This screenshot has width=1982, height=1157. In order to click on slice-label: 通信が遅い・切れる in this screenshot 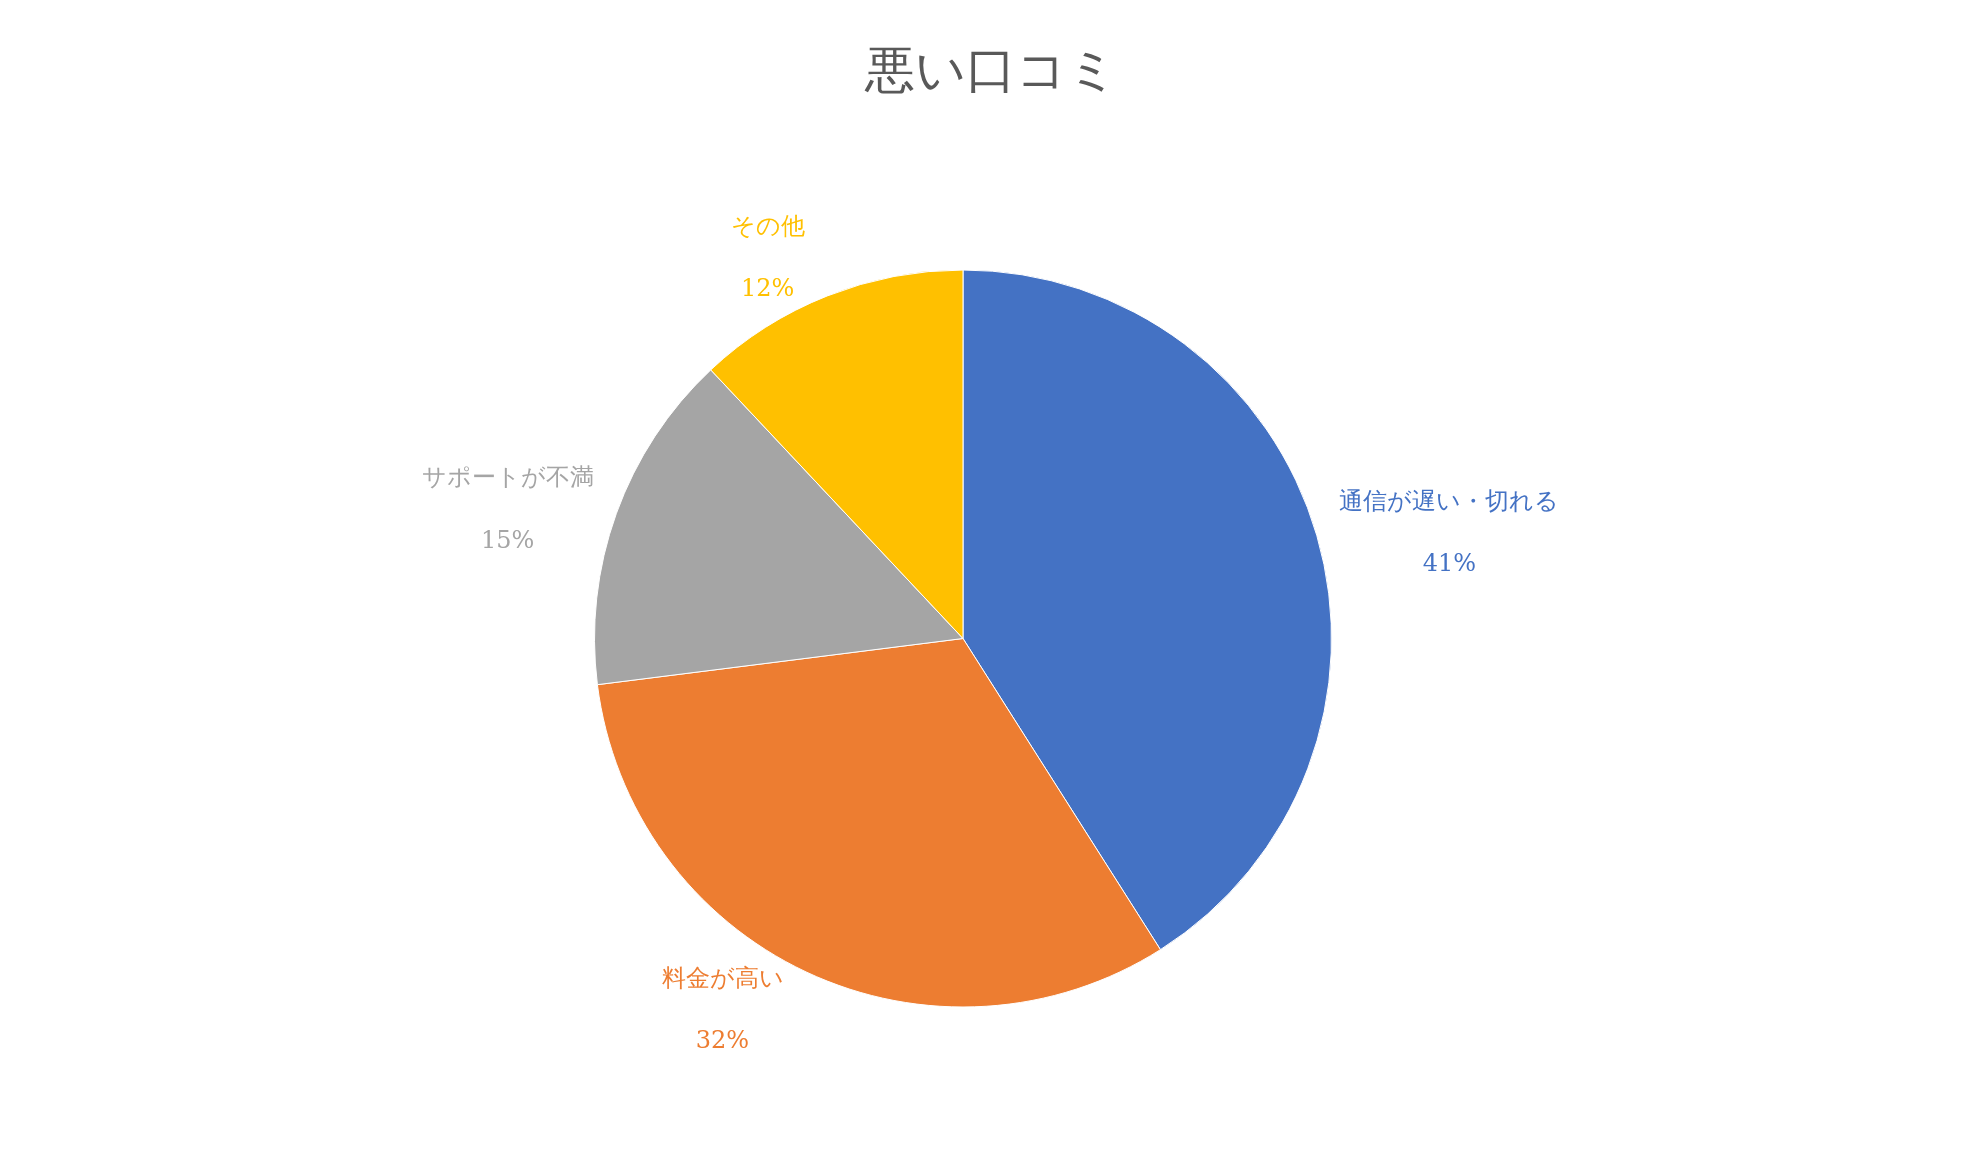, I will do `click(1449, 500)`.